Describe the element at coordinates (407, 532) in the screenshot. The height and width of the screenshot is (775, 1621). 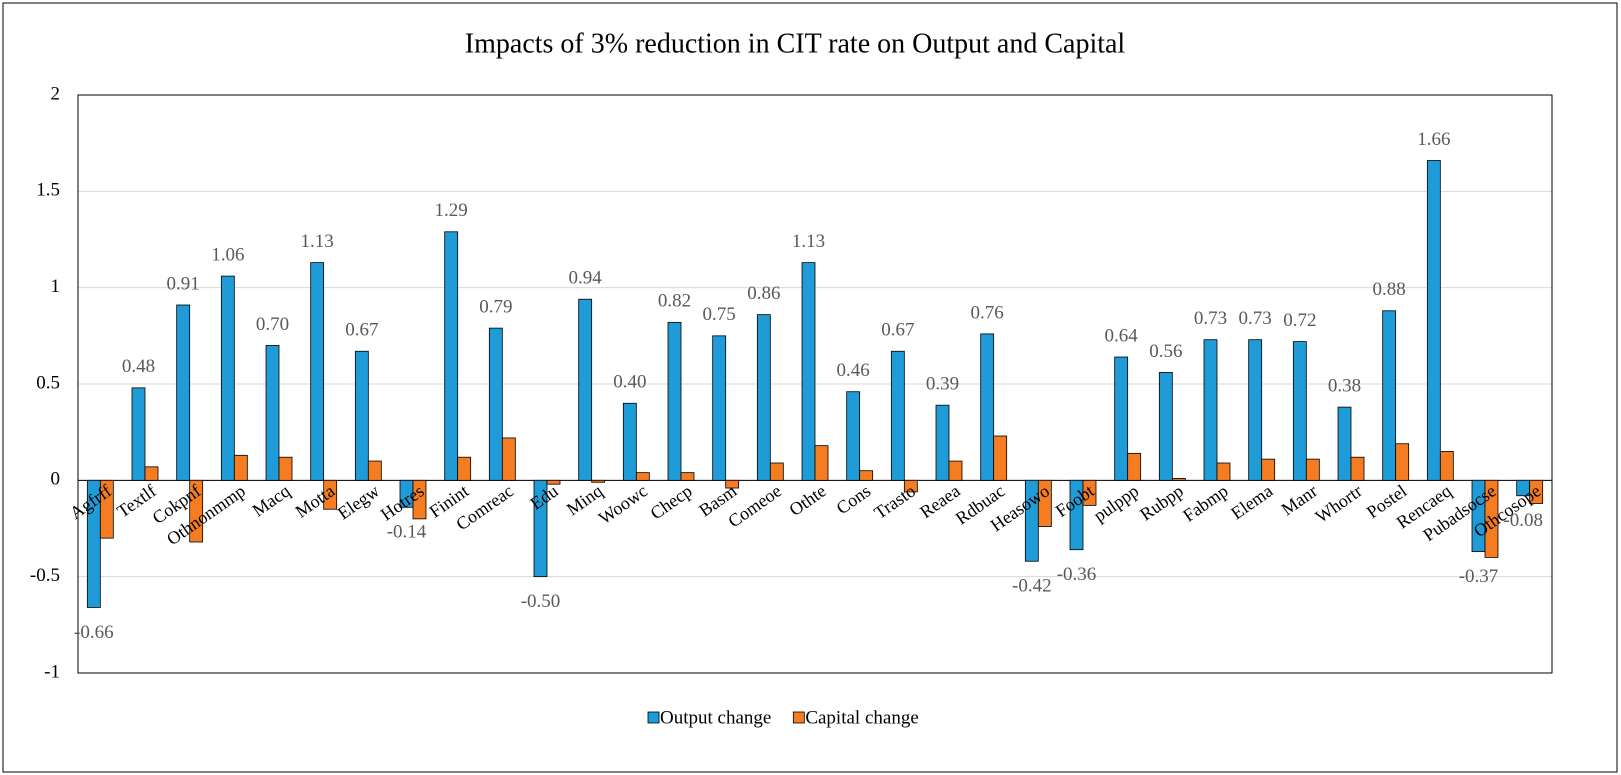
I see `value-label: -0.14` at that location.